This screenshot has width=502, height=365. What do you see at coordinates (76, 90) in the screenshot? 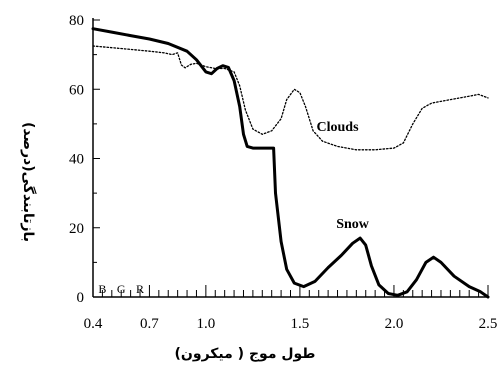
I see `y-tick-label: 60` at bounding box center [76, 90].